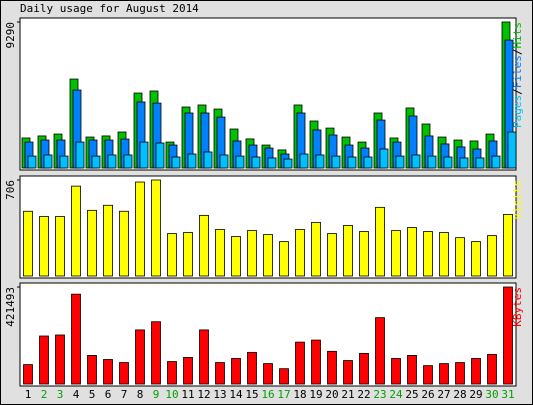 This screenshot has height=405, width=533. Describe the element at coordinates (171, 394) in the screenshot. I see `x-tick-label: 10` at that location.